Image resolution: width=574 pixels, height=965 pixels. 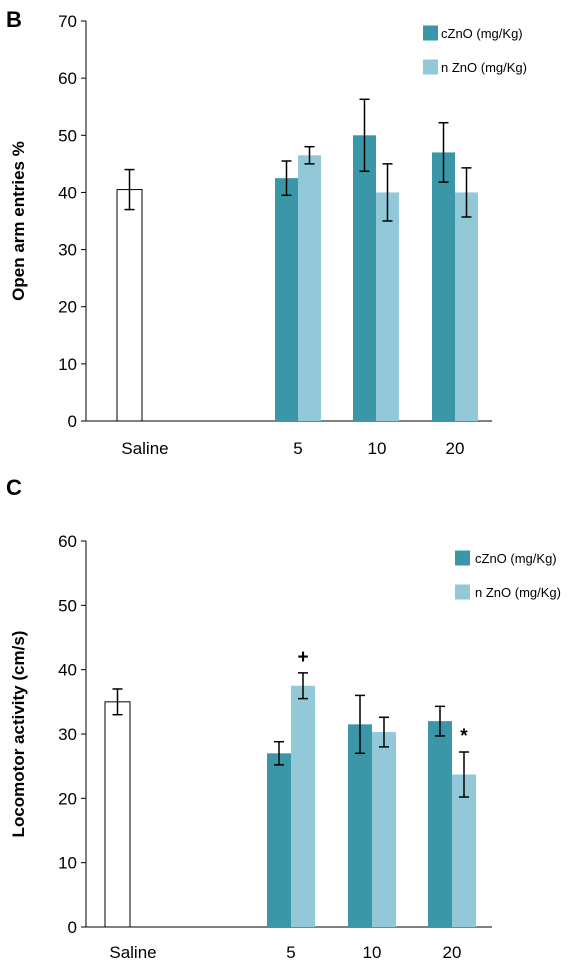 I want to click on significance-marker: *, so click(x=464, y=736).